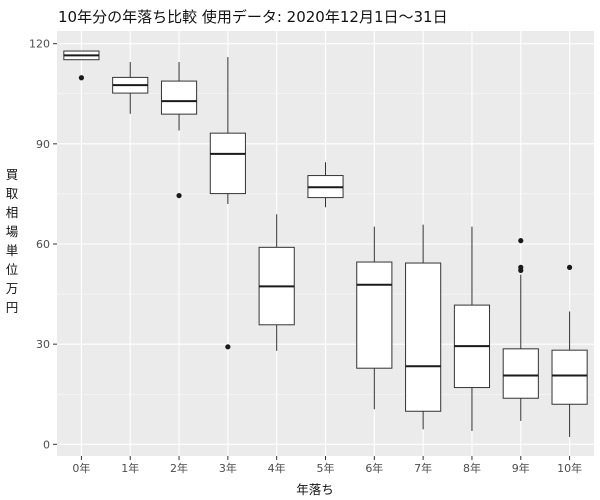 This screenshot has height=500, width=600. Describe the element at coordinates (276, 282) in the screenshot. I see `box-4年` at that location.